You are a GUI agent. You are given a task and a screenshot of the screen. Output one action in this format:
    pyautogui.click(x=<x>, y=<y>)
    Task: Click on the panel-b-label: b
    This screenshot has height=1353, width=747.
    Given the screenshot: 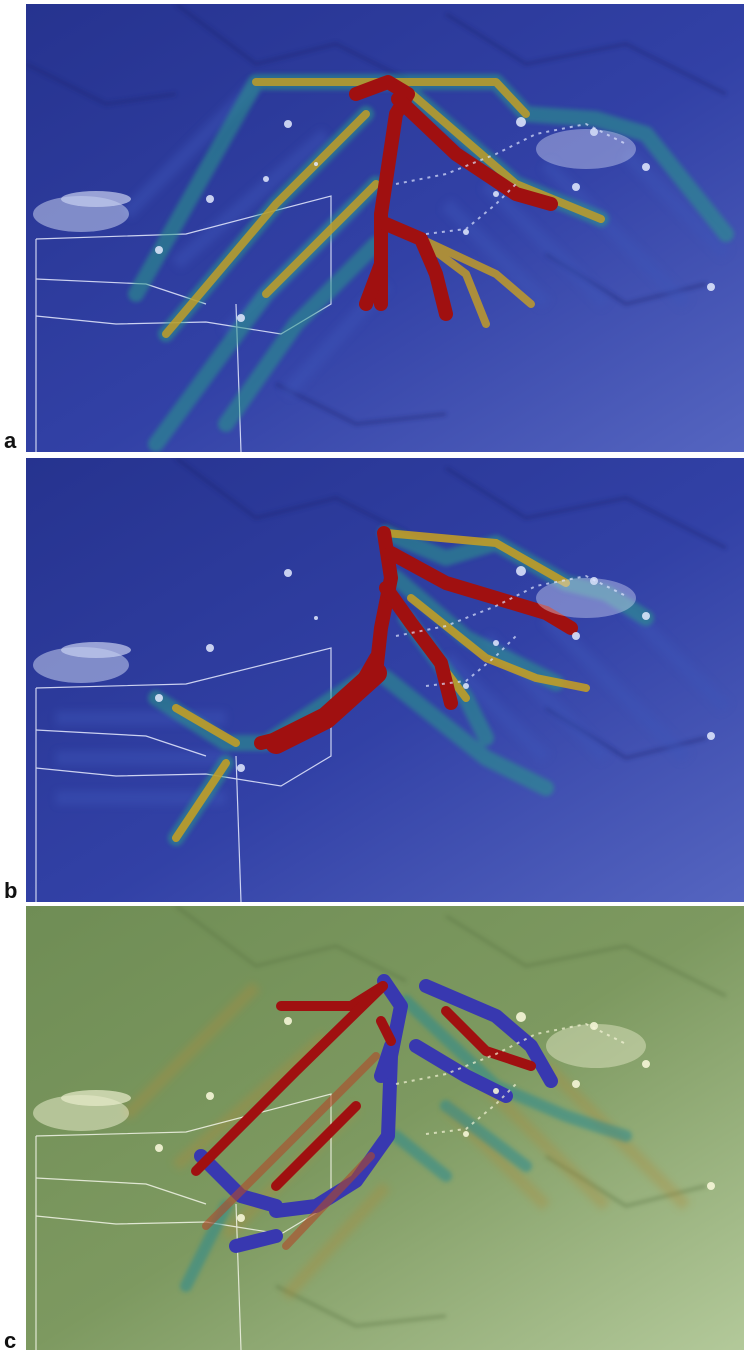 What is the action you would take?
    pyautogui.click(x=11, y=890)
    